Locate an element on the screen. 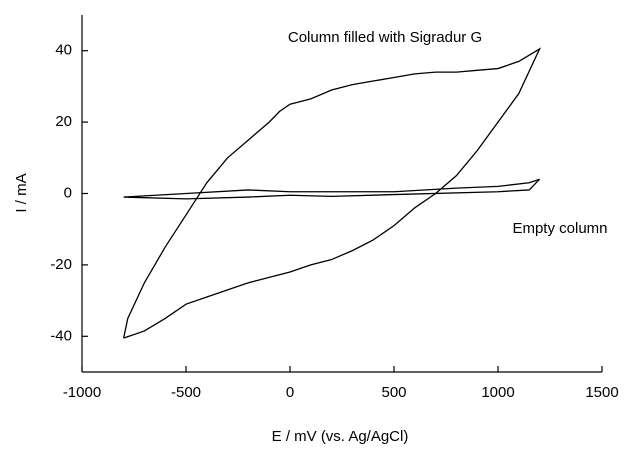  y-axis-label: I / mA is located at coordinates (21, 192).